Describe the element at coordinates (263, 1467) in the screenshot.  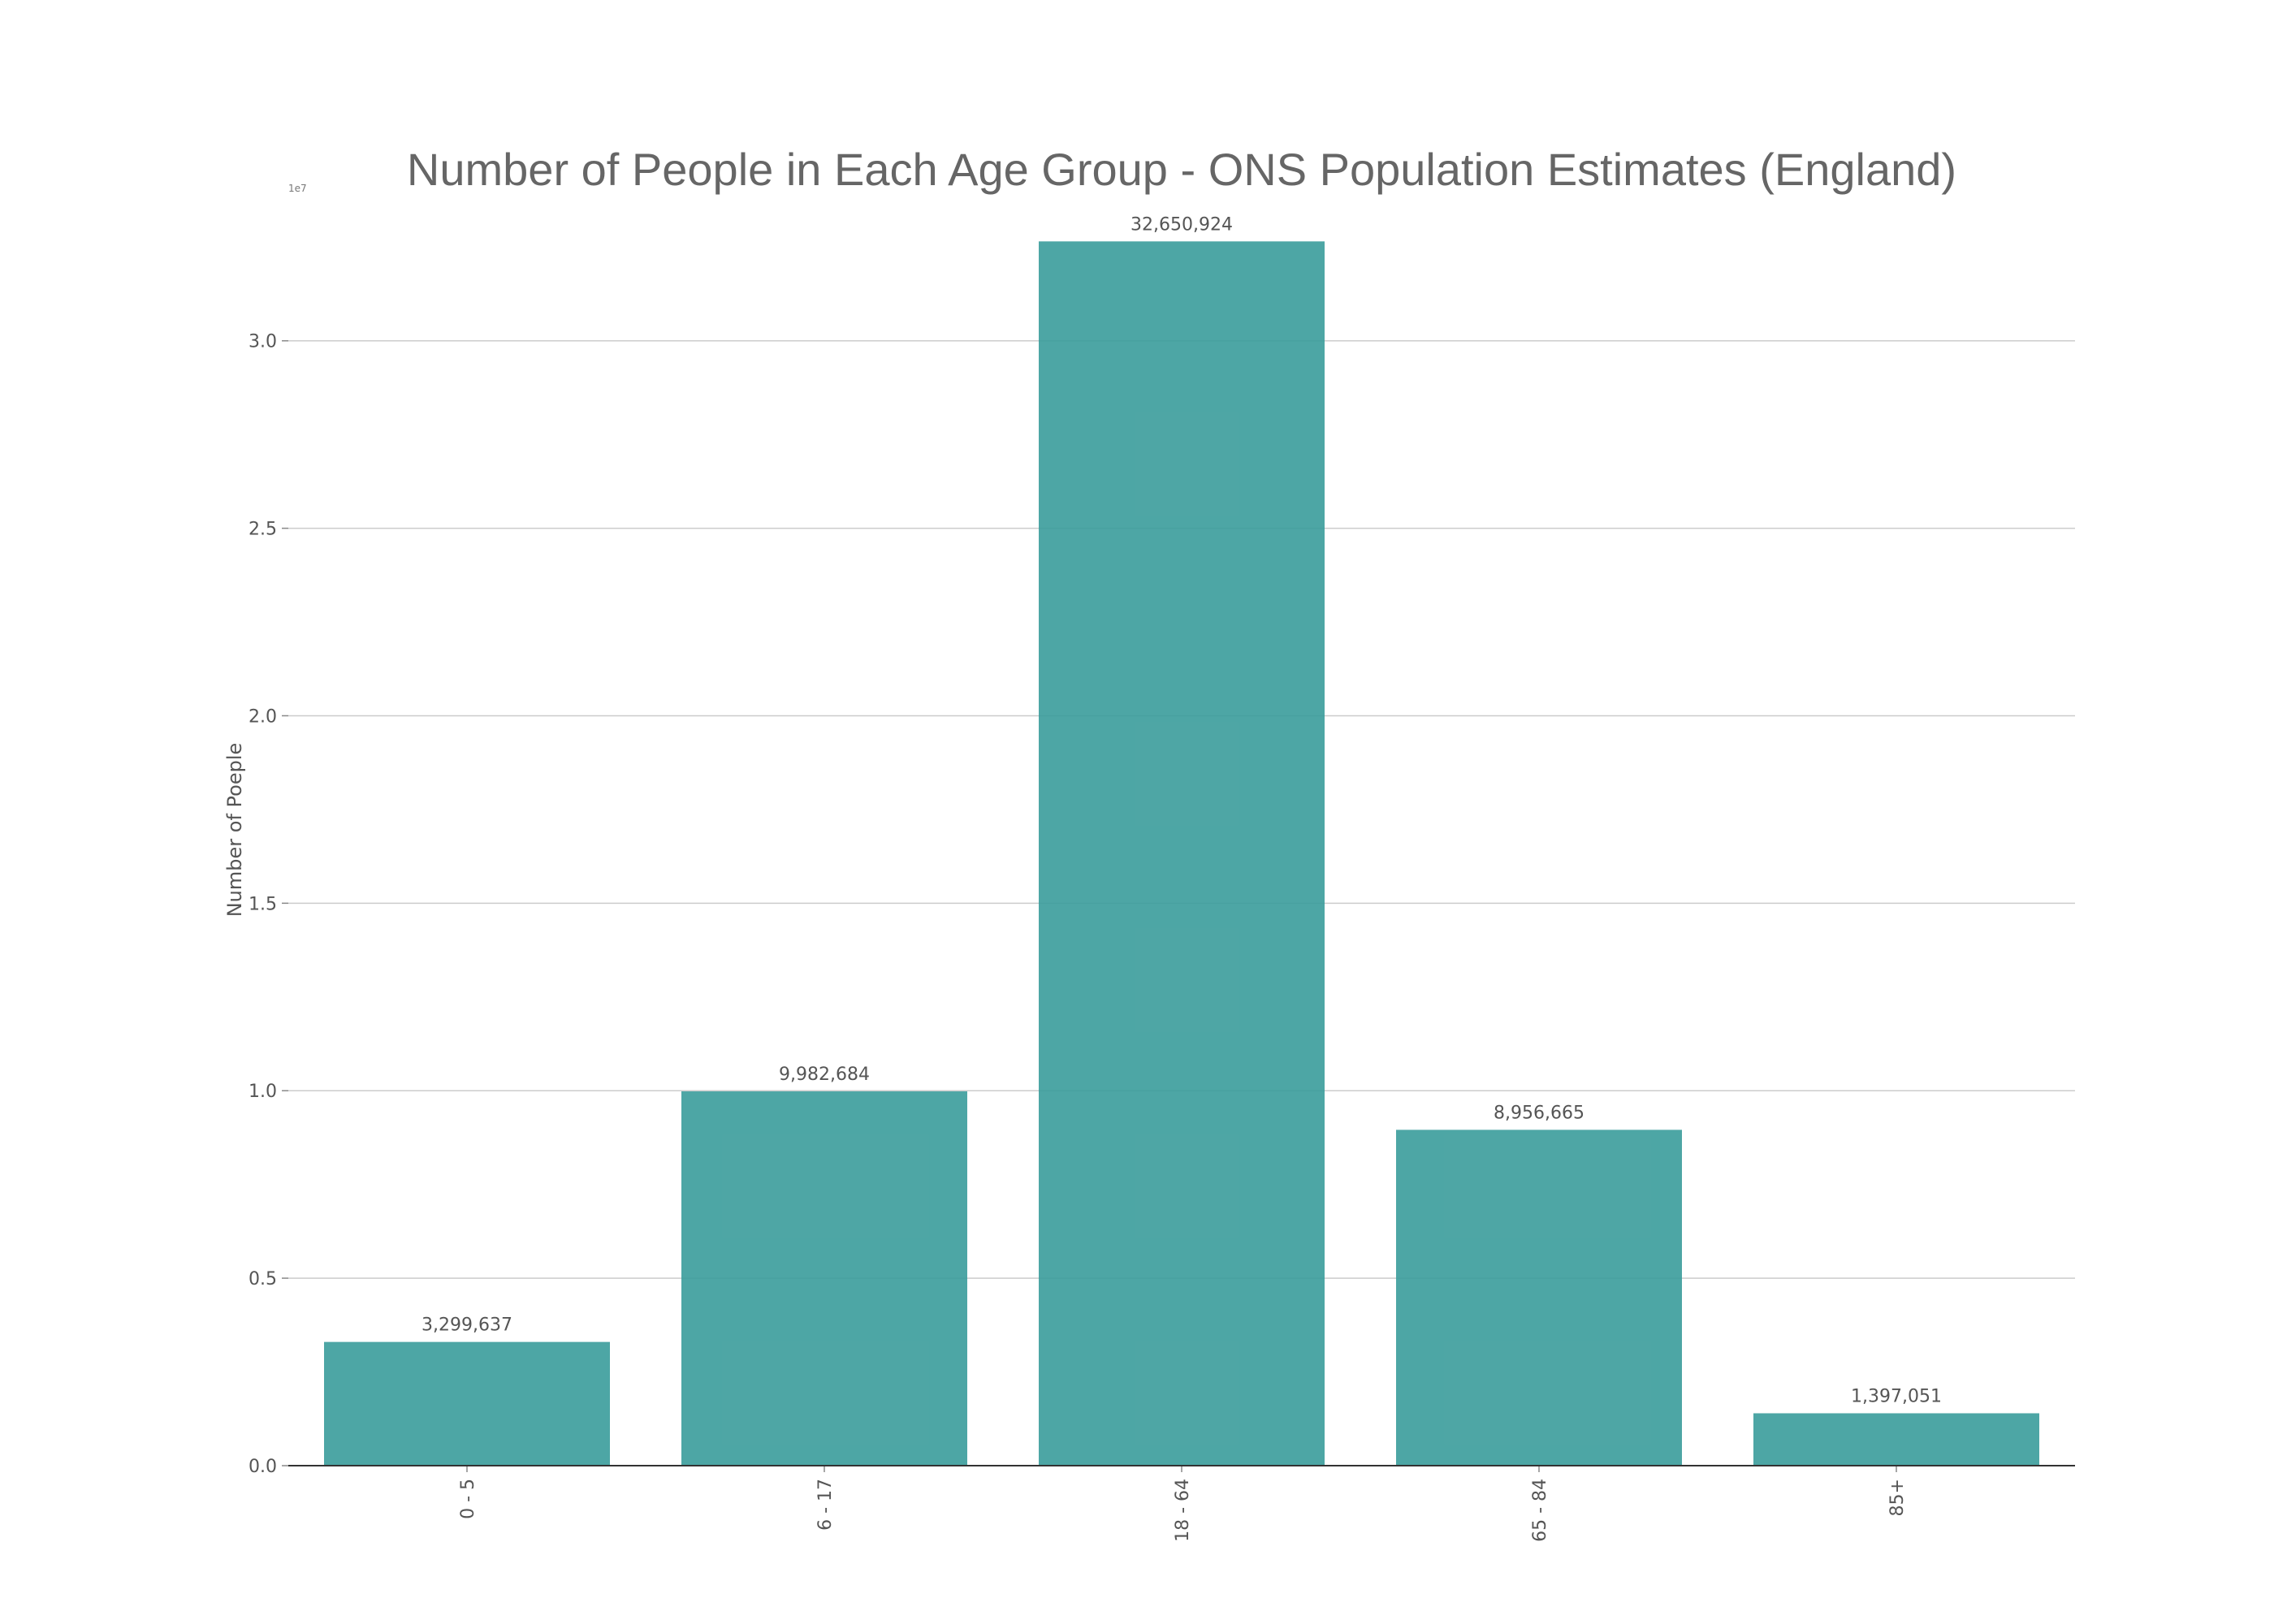
I see `y-tick-label: 0.0` at that location.